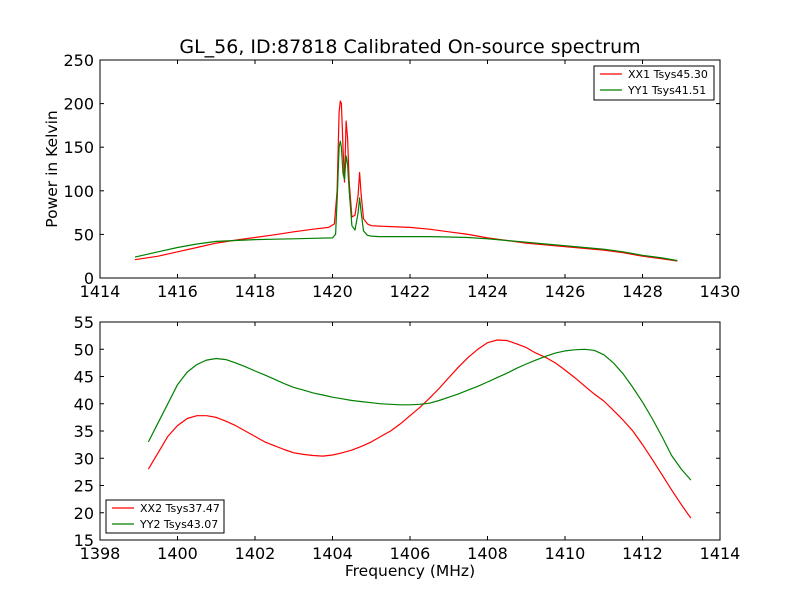  I want to click on legend-label-xx2: XX2 Tsys37.47, so click(180, 508).